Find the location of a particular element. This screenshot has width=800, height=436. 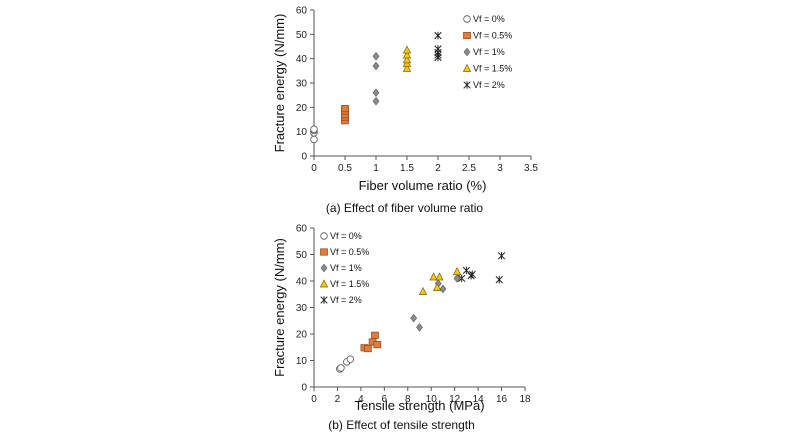

x-tick-label: 0.5 is located at coordinates (345, 168).